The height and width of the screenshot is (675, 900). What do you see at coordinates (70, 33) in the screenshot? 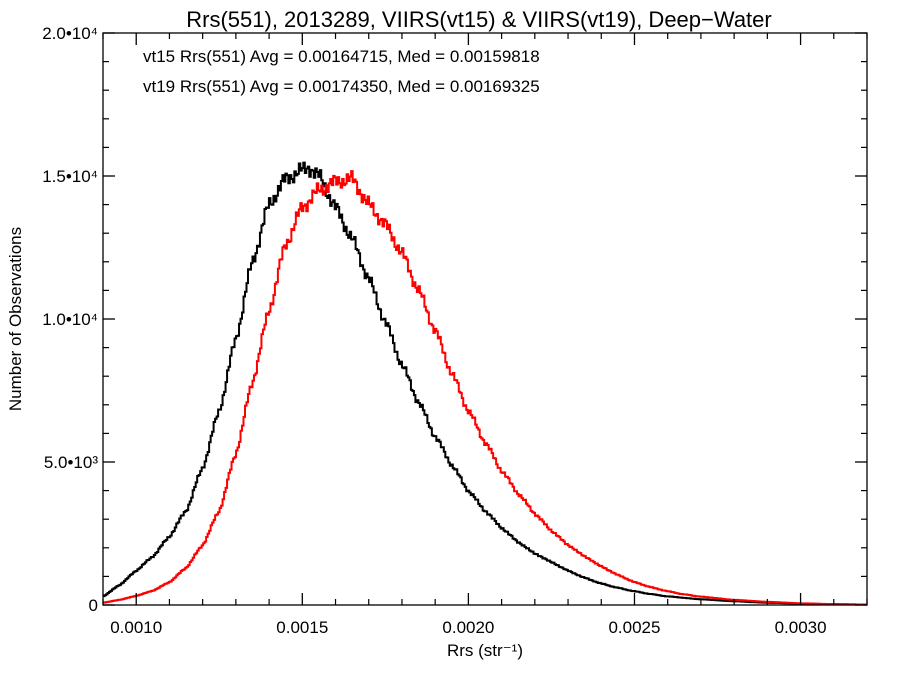
I see `y-tick-label-4: 2.0•10⁴` at bounding box center [70, 33].